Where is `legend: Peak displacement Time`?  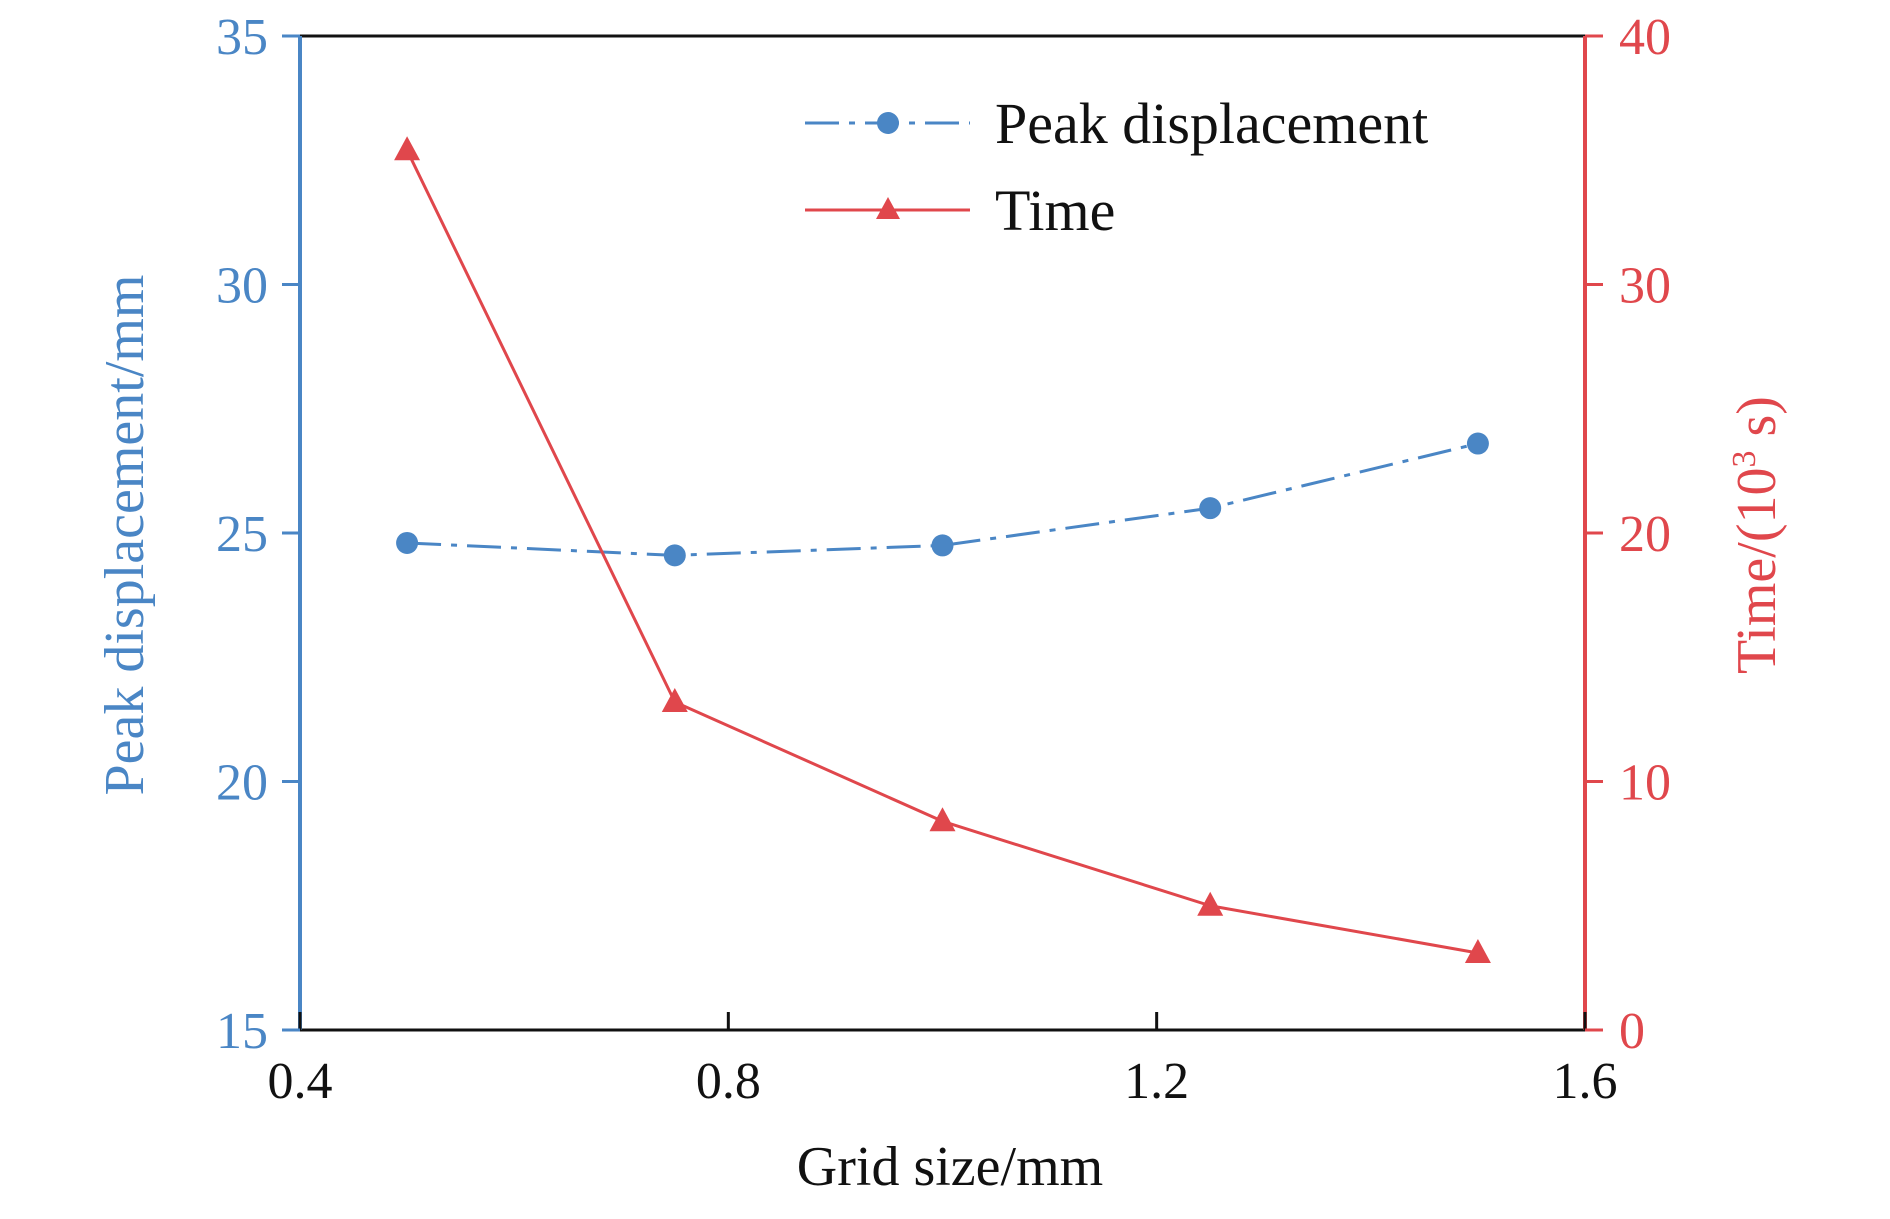
legend: Peak displacement Time is located at coordinates (1116, 167).